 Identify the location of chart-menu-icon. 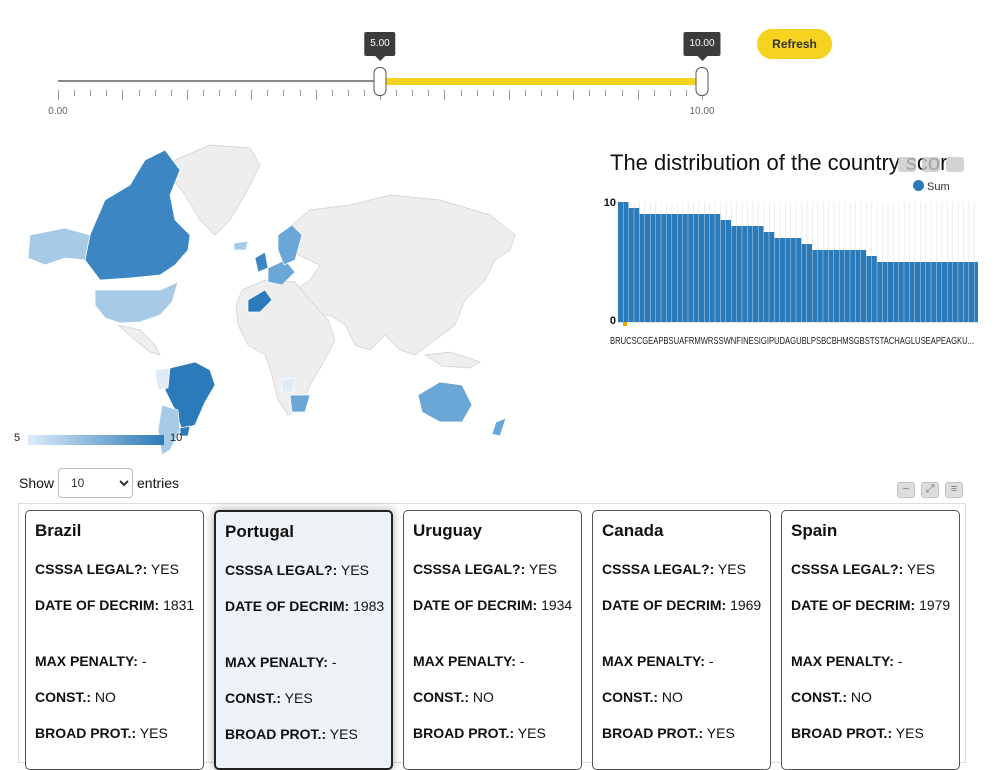
(955, 164).